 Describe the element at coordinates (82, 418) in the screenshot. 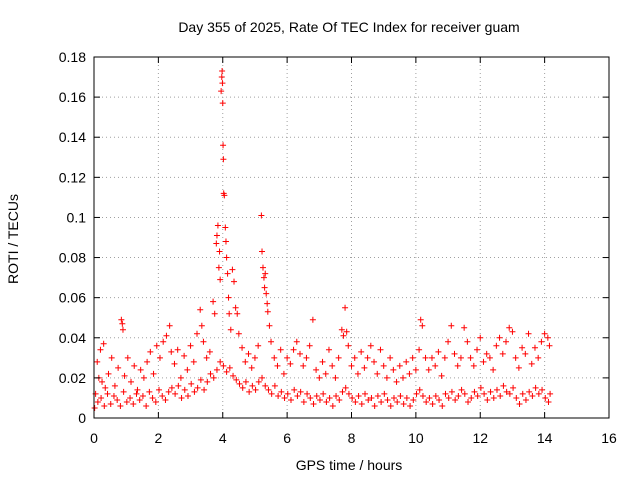

I see `y-tick-label: 0` at that location.